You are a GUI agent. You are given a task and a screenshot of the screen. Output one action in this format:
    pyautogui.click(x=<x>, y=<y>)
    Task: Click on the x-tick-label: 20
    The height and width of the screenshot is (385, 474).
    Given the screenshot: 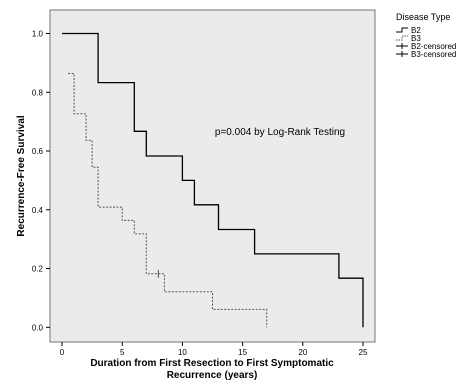 What is the action you would take?
    pyautogui.click(x=302, y=352)
    